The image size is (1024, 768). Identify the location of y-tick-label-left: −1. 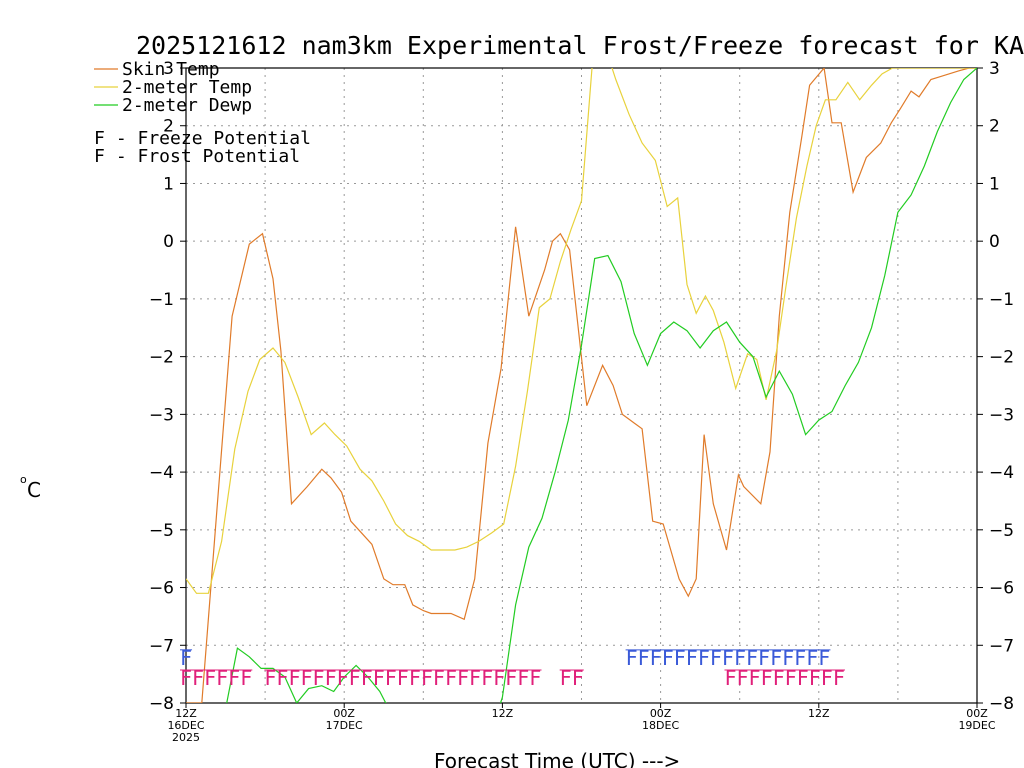
(161, 300).